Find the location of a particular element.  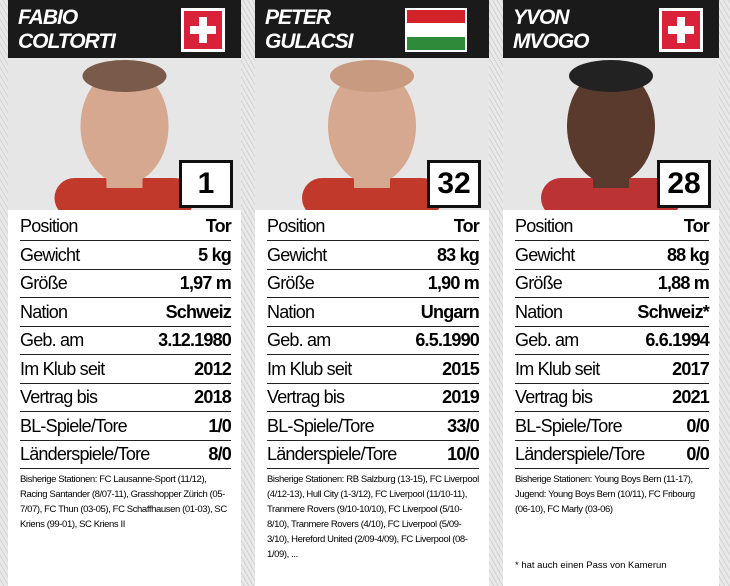

last-name: MVOGO is located at coordinates (551, 41).